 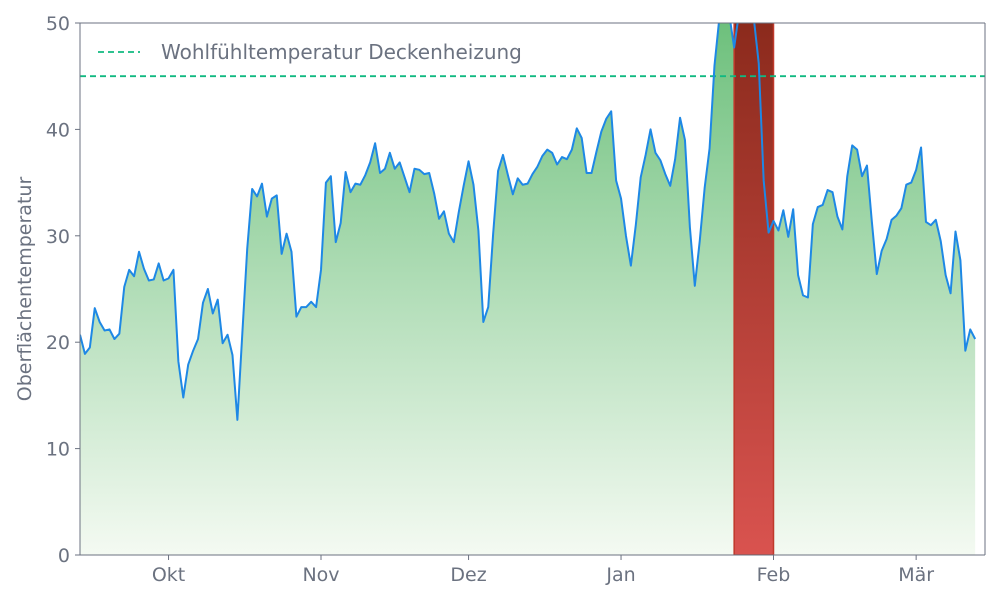 What do you see at coordinates (320, 575) in the screenshot?
I see `x-tick-label: Nov` at bounding box center [320, 575].